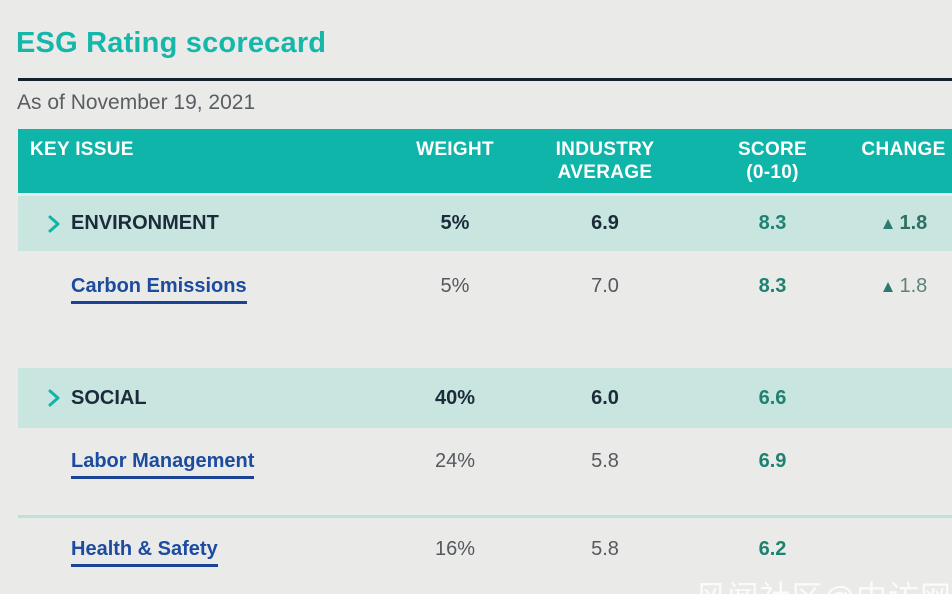  I want to click on column-header-label: KEY ISSUE, so click(82, 149).